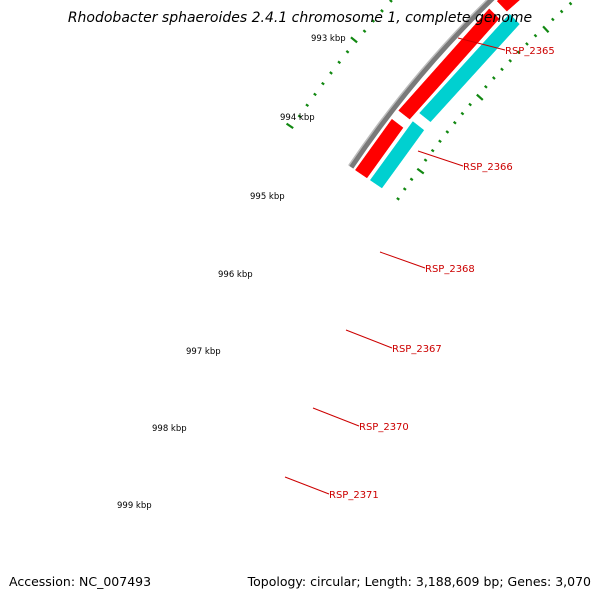  Describe the element at coordinates (354, 495) in the screenshot. I see `gene-label: RSP_2371` at that location.